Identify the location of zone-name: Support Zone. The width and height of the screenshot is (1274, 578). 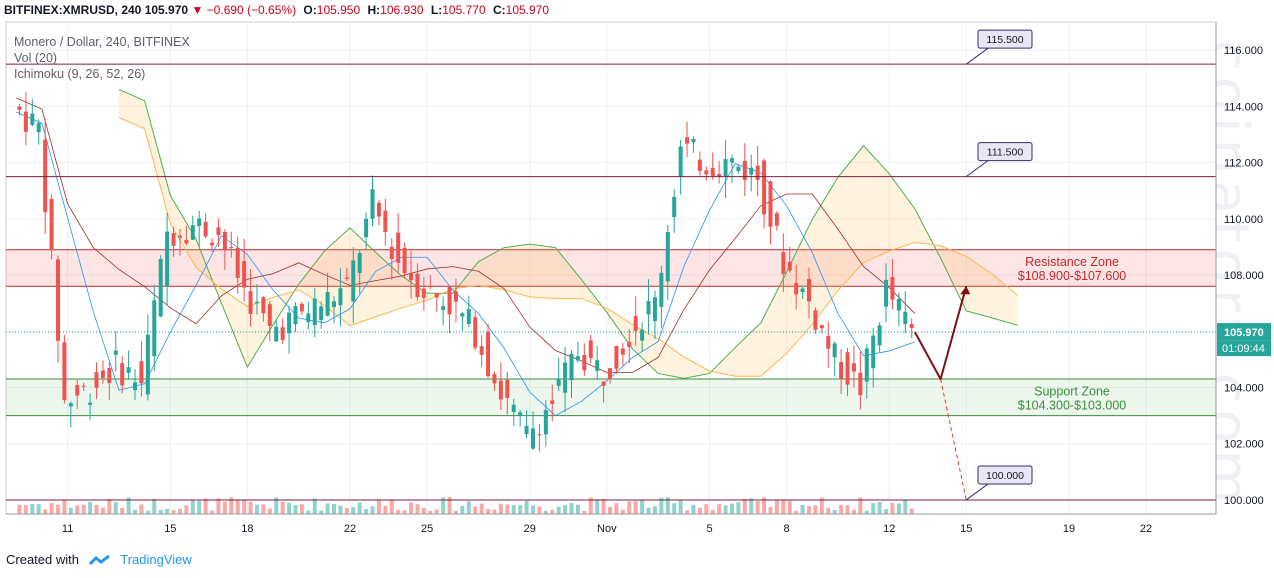
(1072, 391).